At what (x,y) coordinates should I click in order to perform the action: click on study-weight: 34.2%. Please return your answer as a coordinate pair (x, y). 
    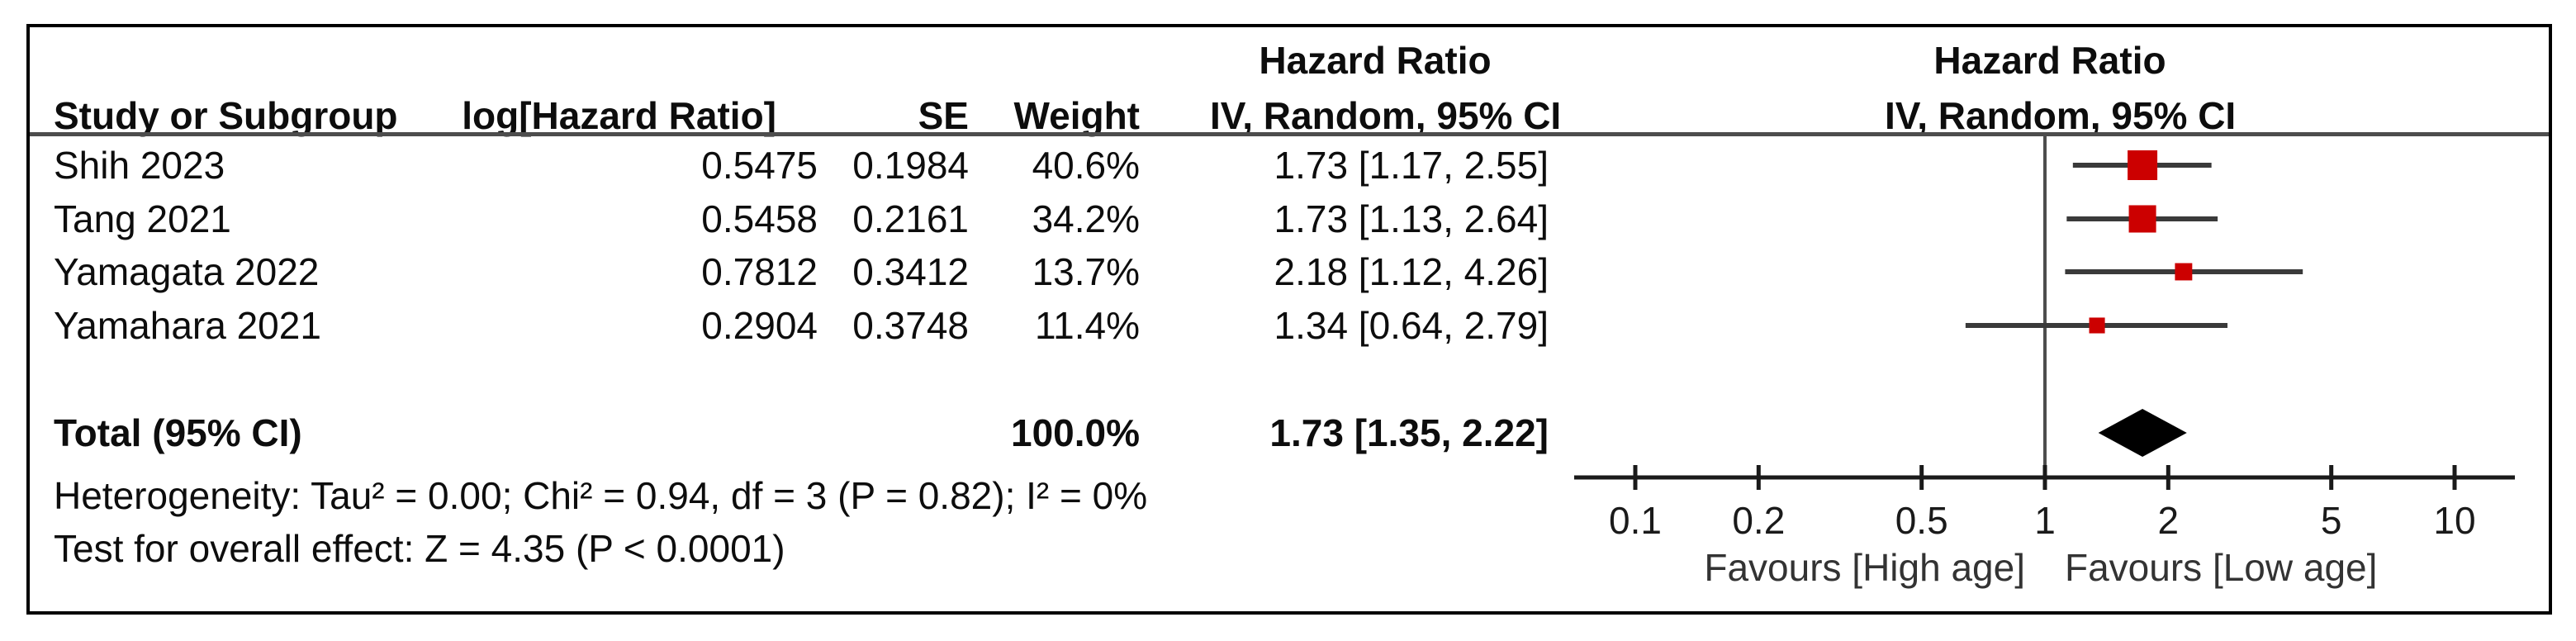
    Looking at the image, I should click on (1086, 218).